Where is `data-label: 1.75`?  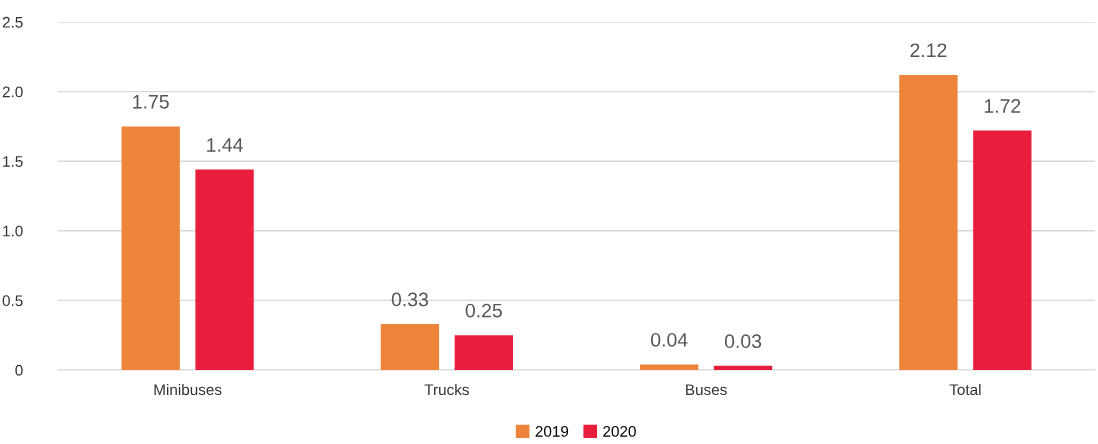 data-label: 1.75 is located at coordinates (151, 102).